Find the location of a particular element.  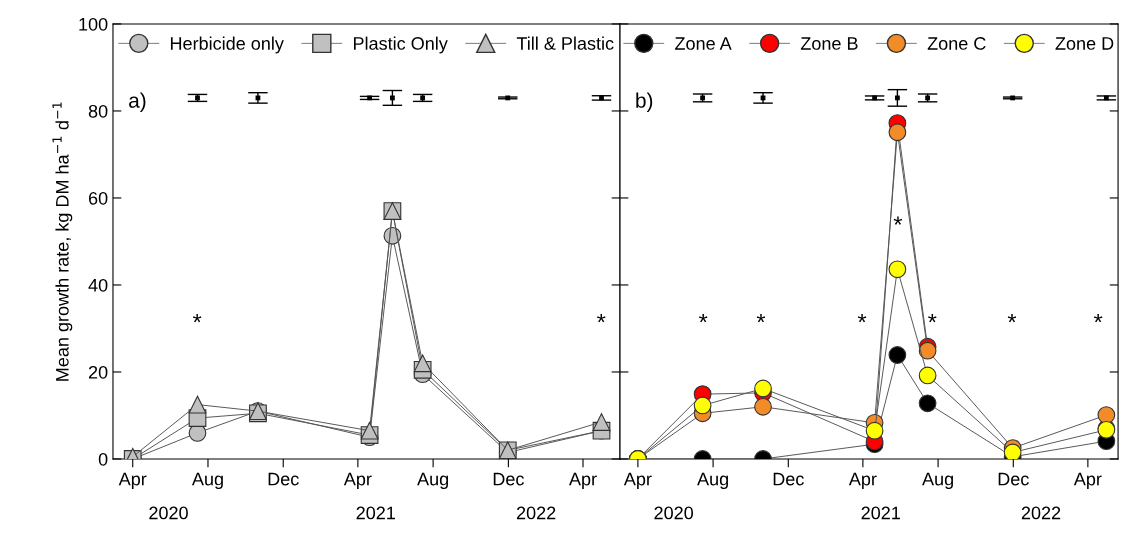

legend-label: Till & Plastic is located at coordinates (565, 43).